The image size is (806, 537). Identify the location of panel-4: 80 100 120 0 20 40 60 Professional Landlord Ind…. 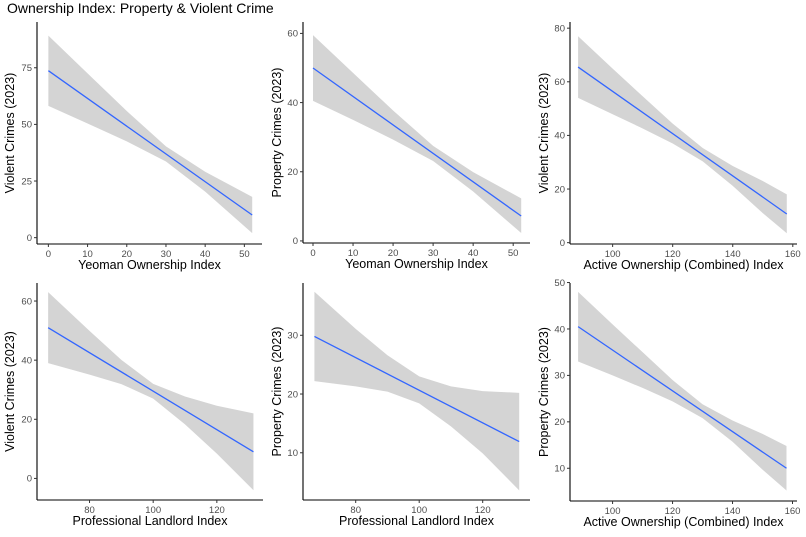
(133, 405).